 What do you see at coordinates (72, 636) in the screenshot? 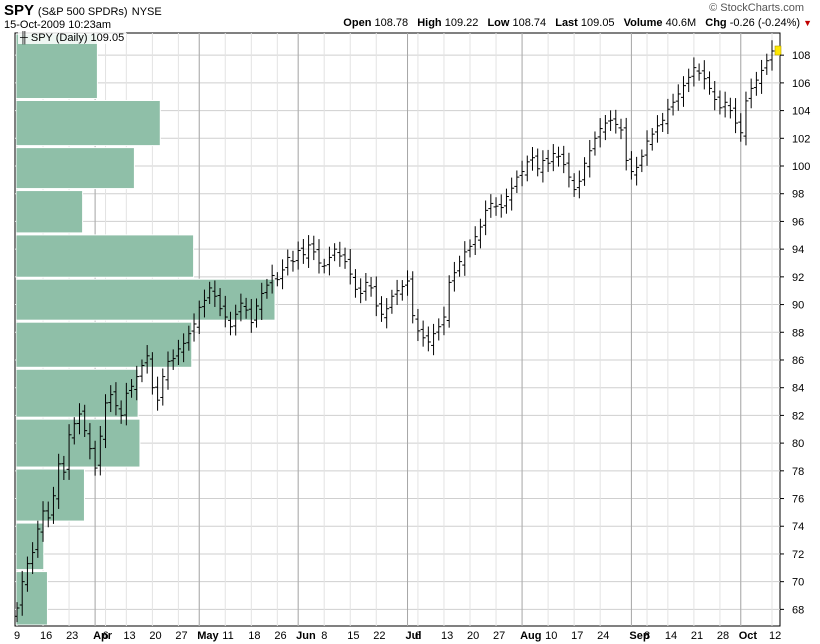
I see `x-tick-label: 23` at bounding box center [72, 636].